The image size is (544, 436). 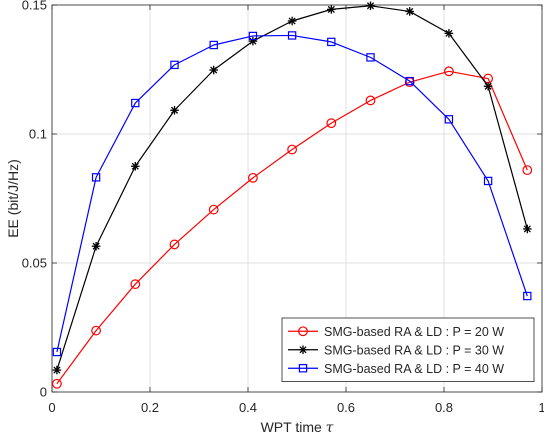 What do you see at coordinates (150, 407) in the screenshot?
I see `x-tick-label: 0.2` at bounding box center [150, 407].